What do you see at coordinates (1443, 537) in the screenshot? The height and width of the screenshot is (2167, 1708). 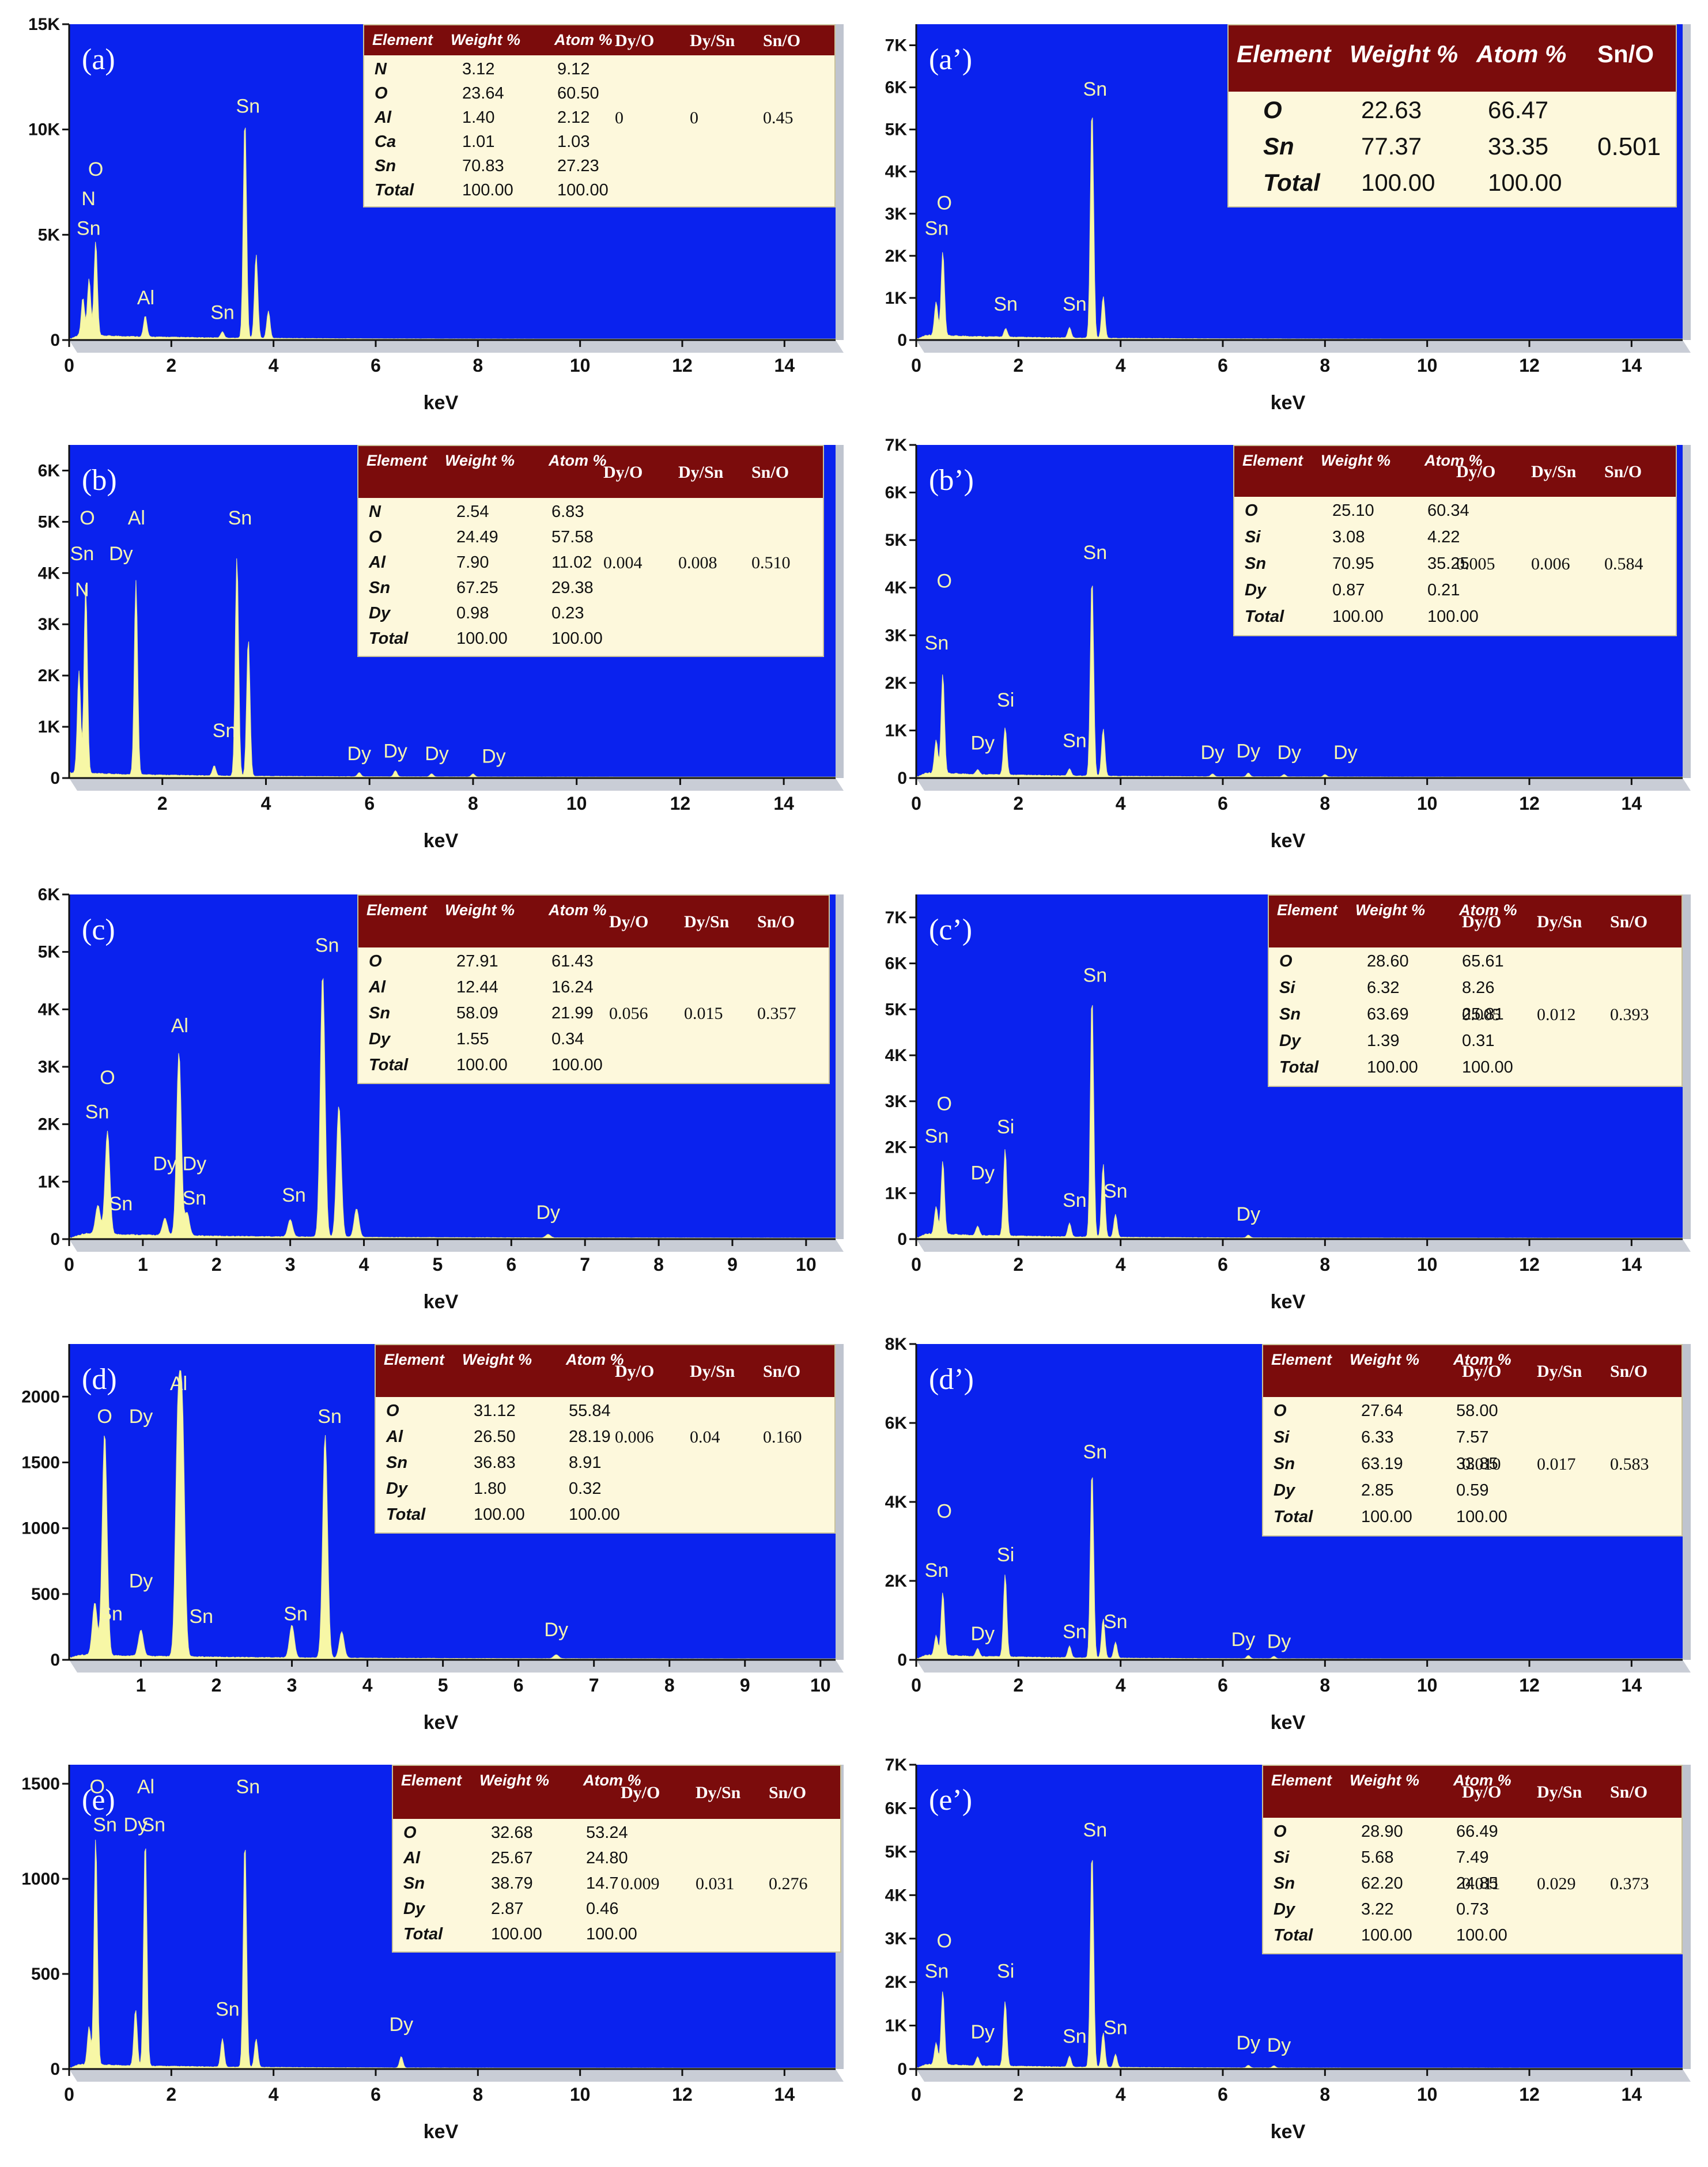 I see `table-value-cell: 4.22` at bounding box center [1443, 537].